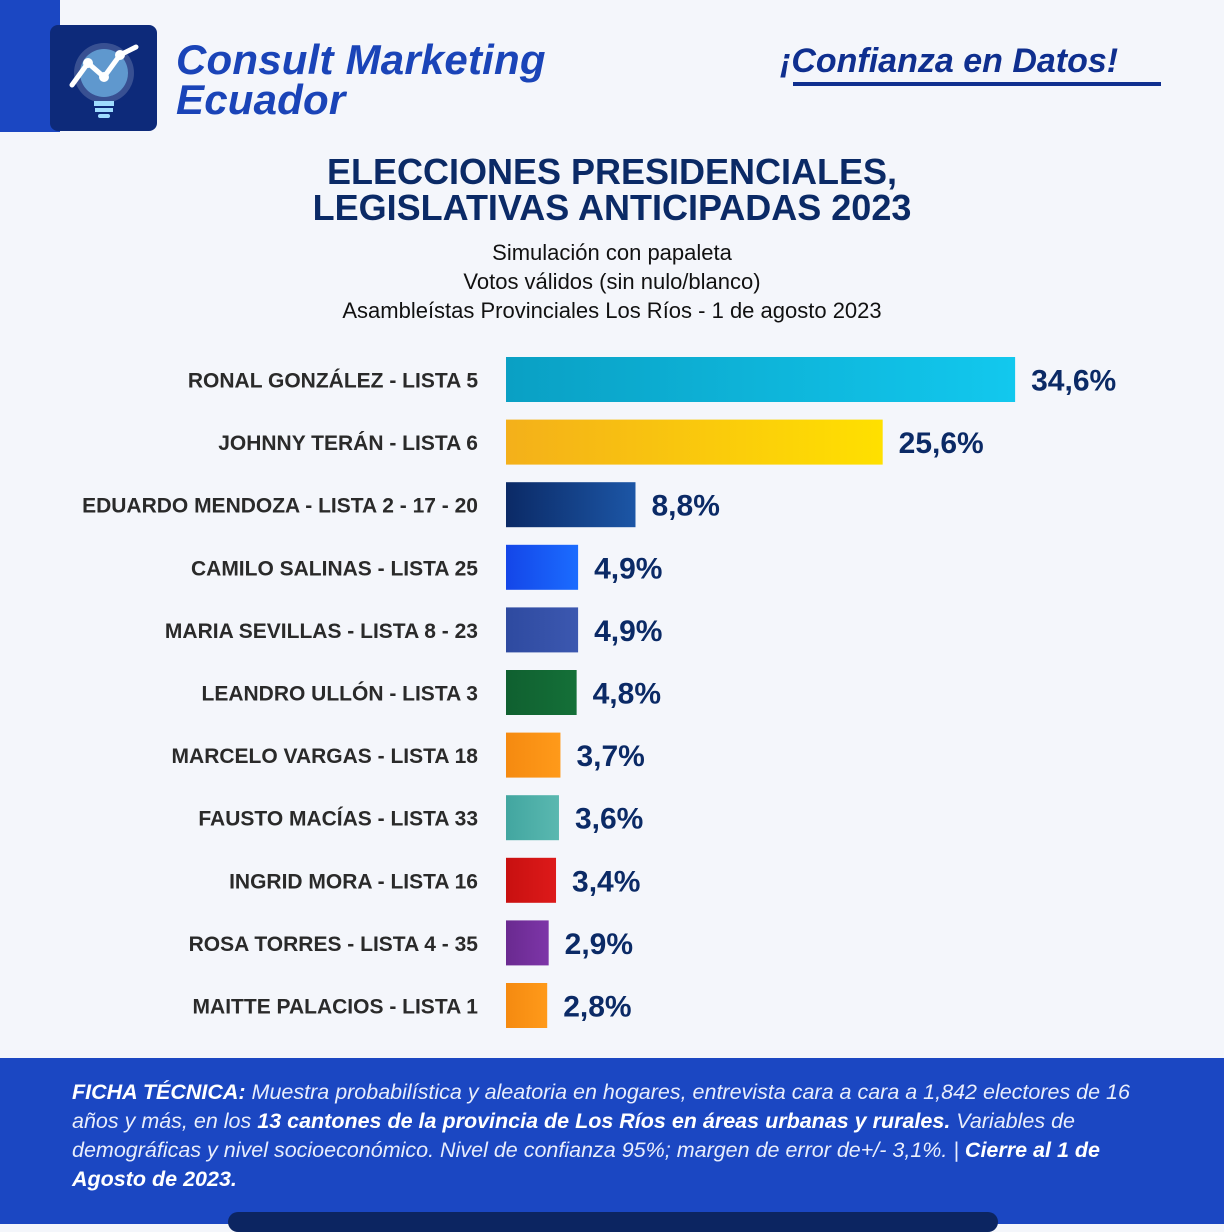 This screenshot has width=1224, height=1232. What do you see at coordinates (612, 66) in the screenshot?
I see `header-band` at bounding box center [612, 66].